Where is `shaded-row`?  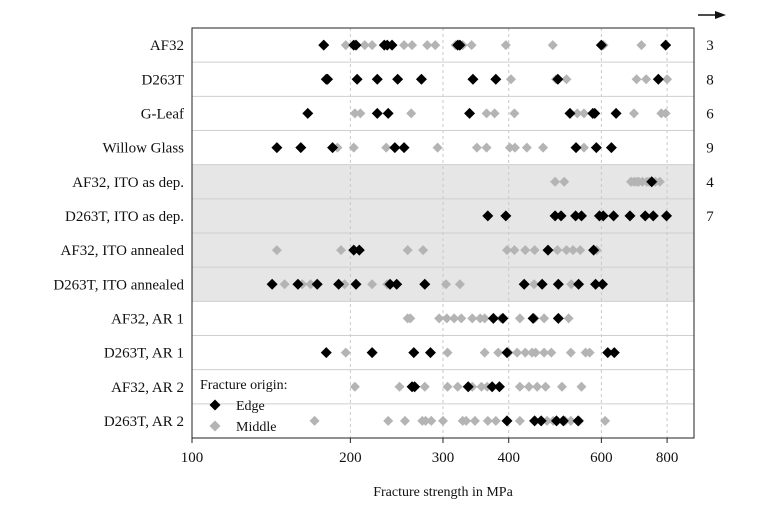 shaded-row is located at coordinates (443, 181).